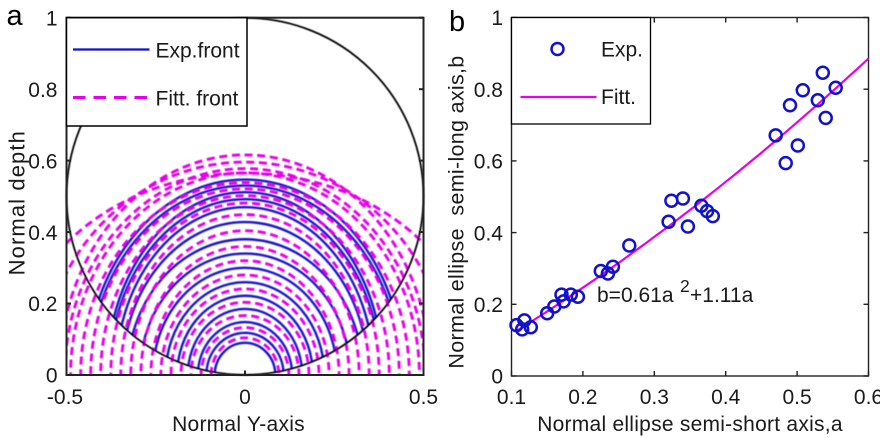  Describe the element at coordinates (635, 295) in the screenshot. I see `svg-text: b=0.61a` at that location.